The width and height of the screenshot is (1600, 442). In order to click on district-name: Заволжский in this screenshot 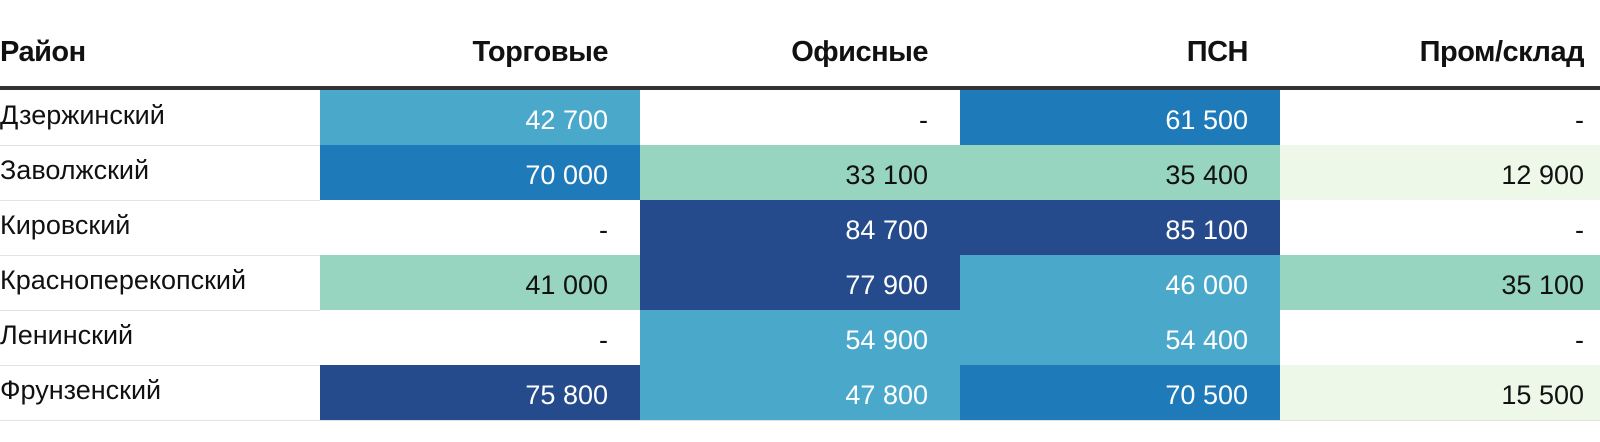, I will do `click(75, 170)`.